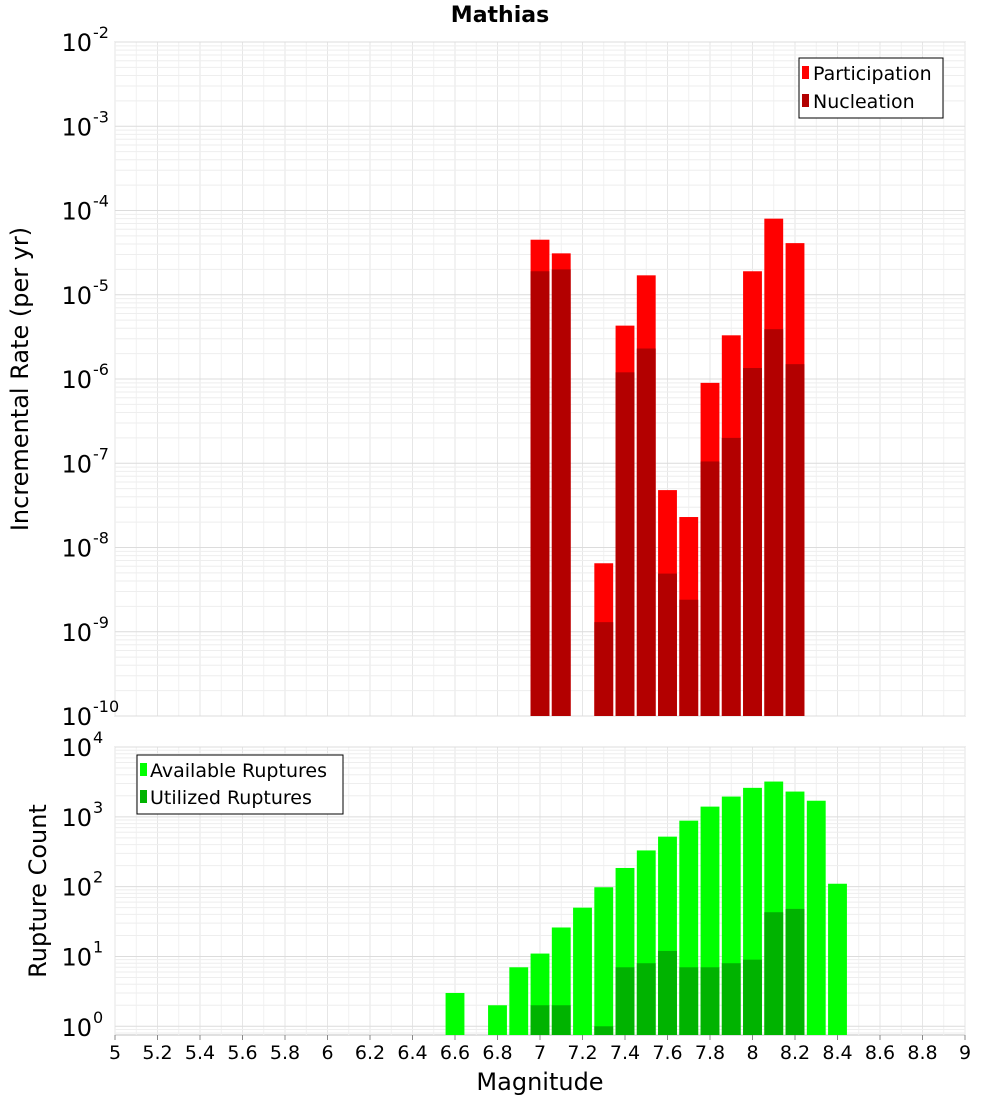 The image size is (1000, 1100). What do you see at coordinates (101, 116) in the screenshot?
I see `rate-y-tick-exponent: -3` at bounding box center [101, 116].